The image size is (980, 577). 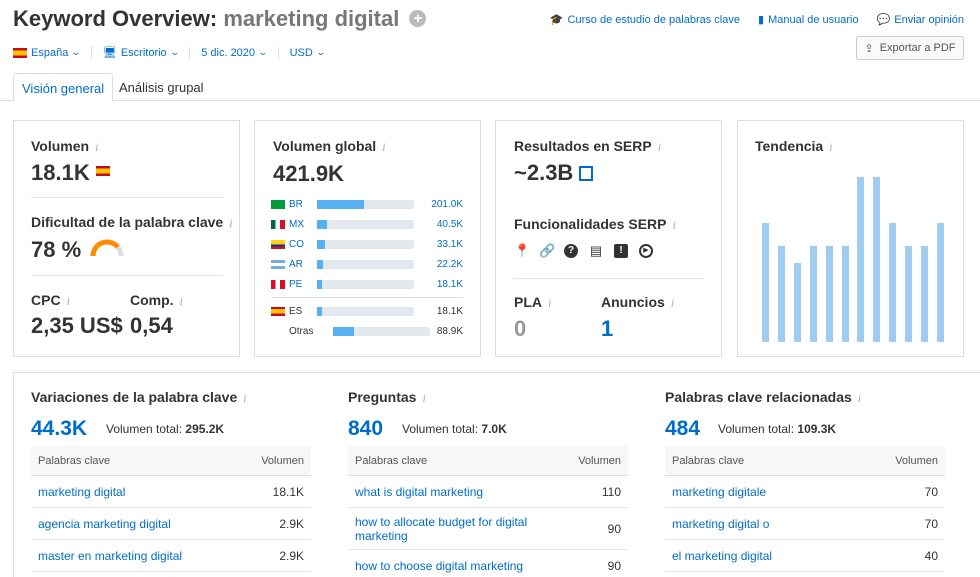 What do you see at coordinates (63, 87) in the screenshot?
I see `tab-overview: Visión general` at bounding box center [63, 87].